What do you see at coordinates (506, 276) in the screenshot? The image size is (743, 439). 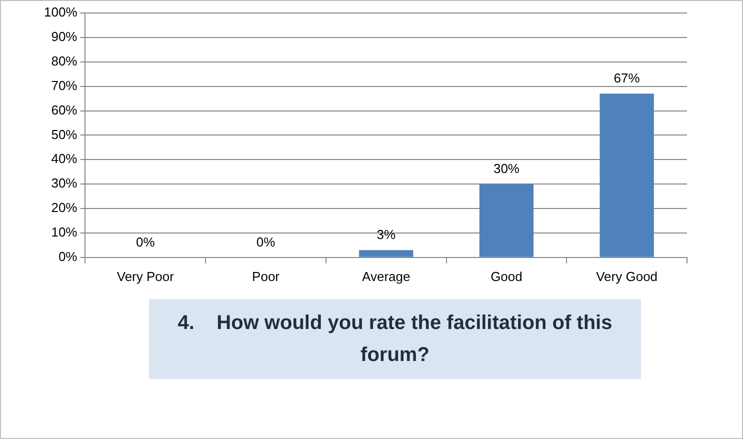 I see `x-tick-label: Good` at bounding box center [506, 276].